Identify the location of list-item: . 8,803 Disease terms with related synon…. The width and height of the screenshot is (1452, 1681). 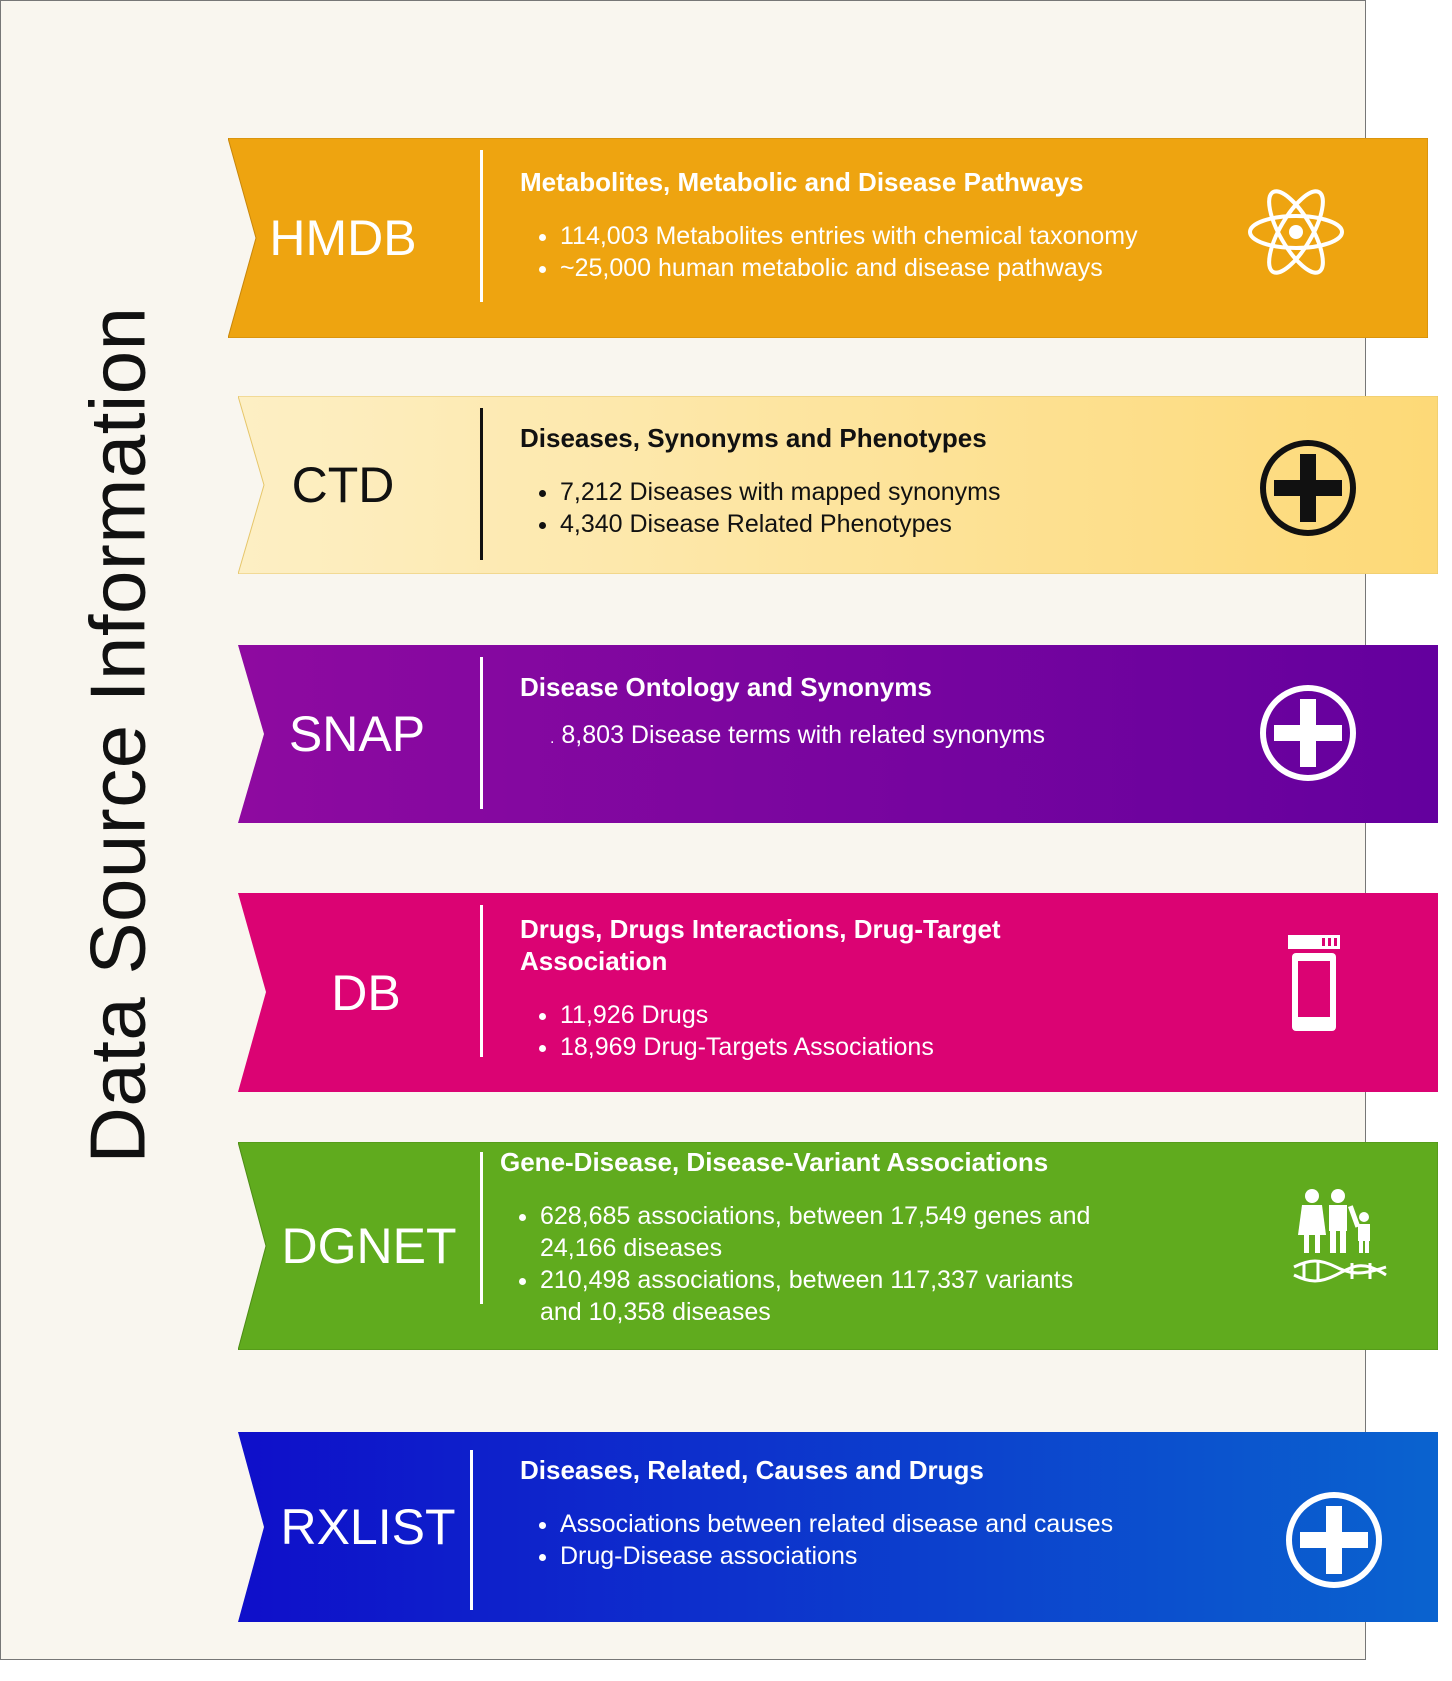
(797, 735).